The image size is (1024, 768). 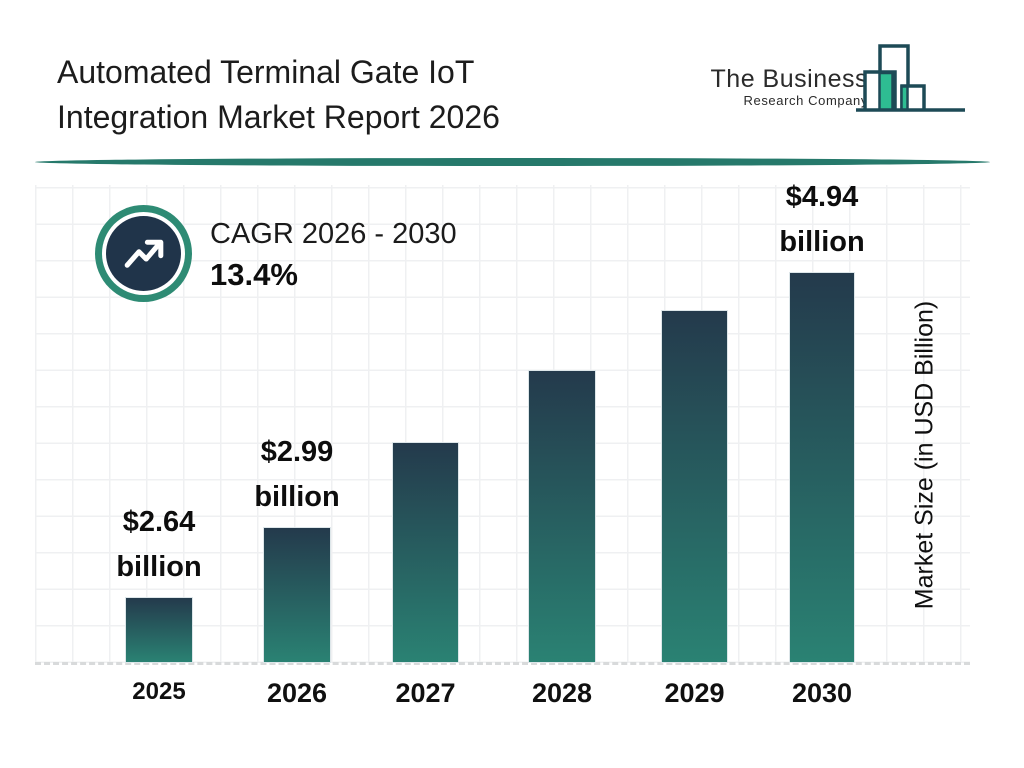 I want to click on bar-year-label-2027: 2027, so click(x=425, y=693).